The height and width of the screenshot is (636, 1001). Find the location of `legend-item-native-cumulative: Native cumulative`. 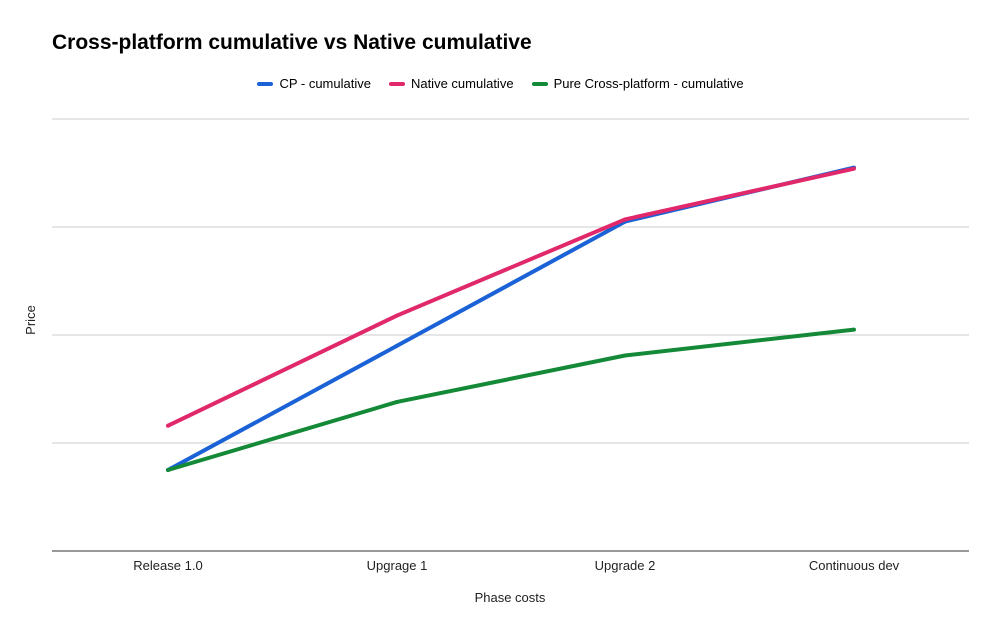

legend-item-native-cumulative: Native cumulative is located at coordinates (451, 83).